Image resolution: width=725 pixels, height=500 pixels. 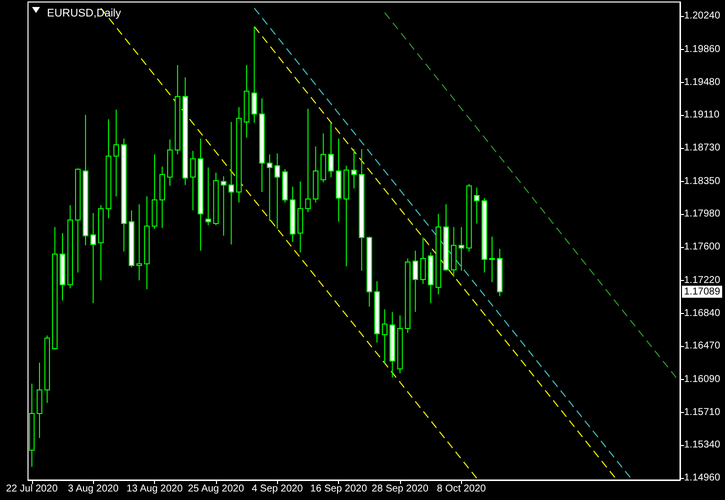 What do you see at coordinates (702, 148) in the screenshot?
I see `y-tick-label: 1.18730` at bounding box center [702, 148].